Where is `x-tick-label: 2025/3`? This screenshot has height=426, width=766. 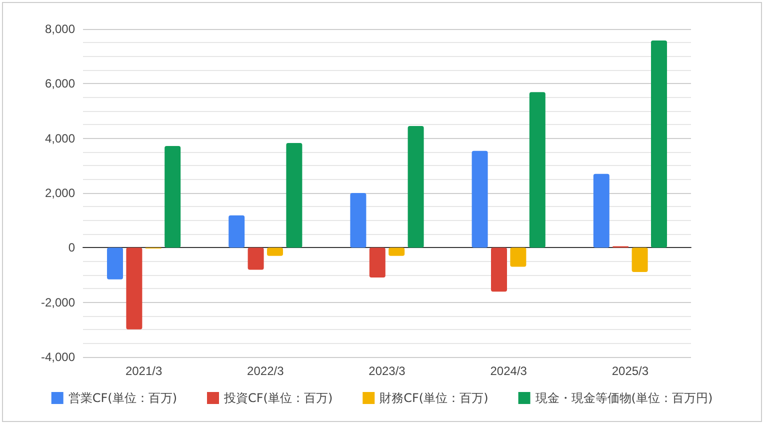 x-tick-label: 2025/3 is located at coordinates (630, 371).